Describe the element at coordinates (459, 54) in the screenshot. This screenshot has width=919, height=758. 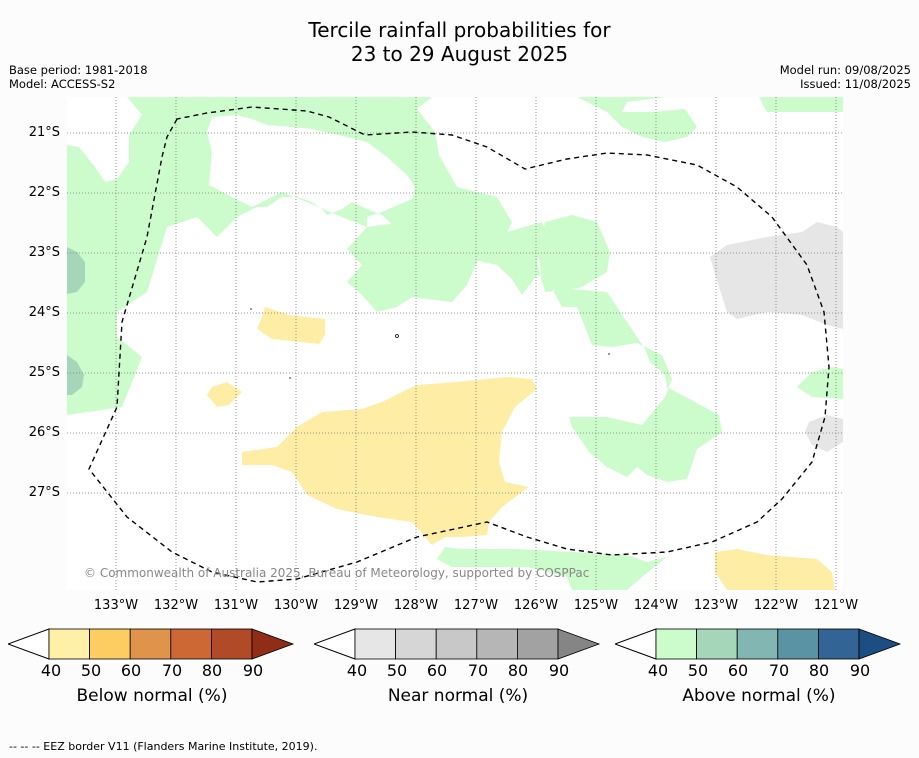
I see `title-line-2: 23 to 29 August 2025` at that location.